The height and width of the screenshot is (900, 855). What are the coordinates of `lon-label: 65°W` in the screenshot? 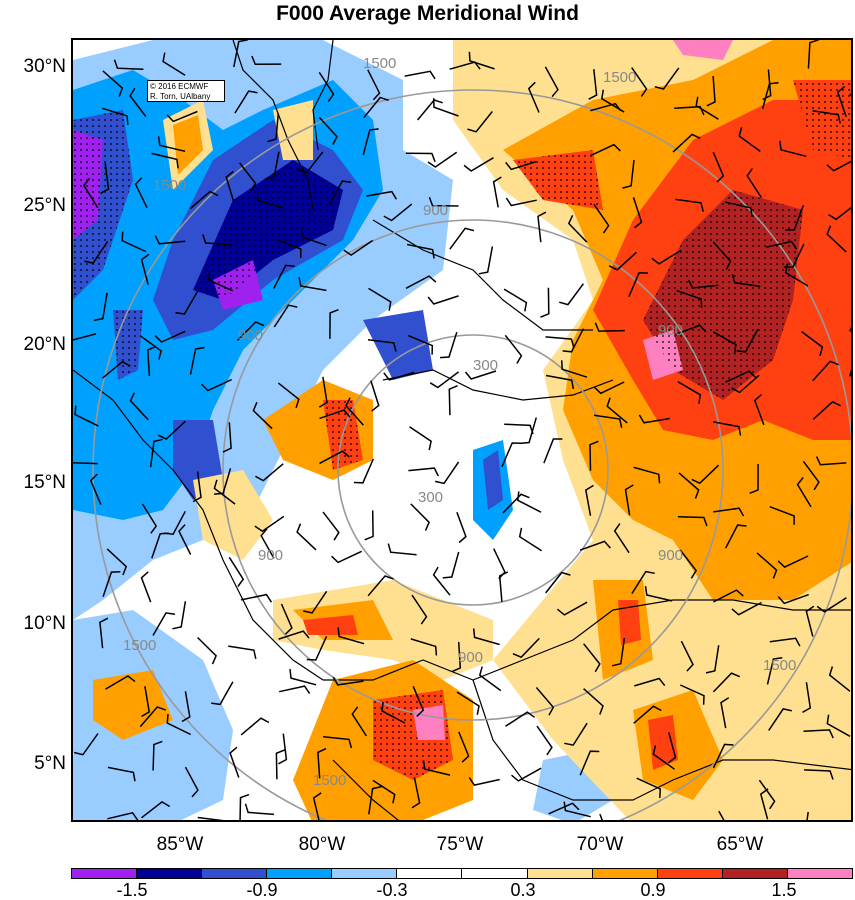 It's located at (740, 844).